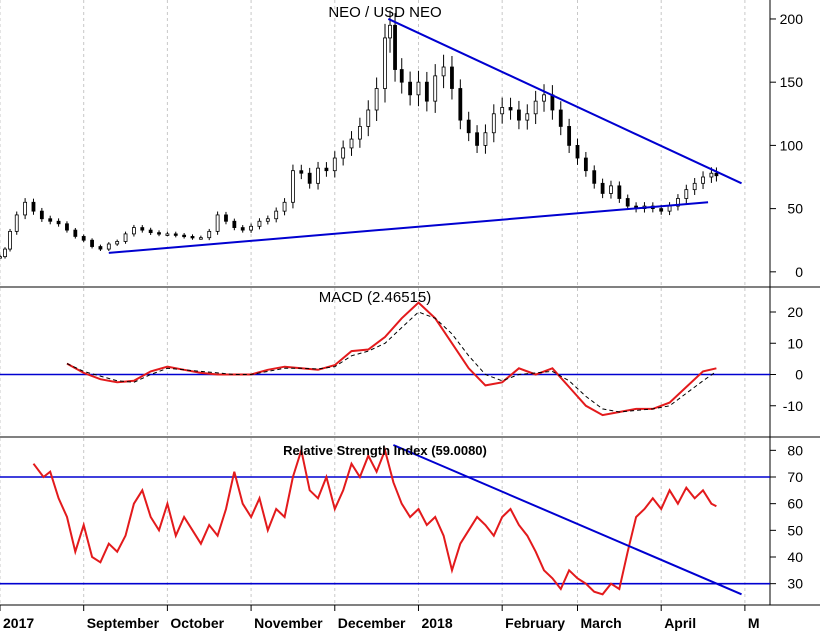 Image resolution: width=820 pixels, height=637 pixels. Describe the element at coordinates (601, 623) in the screenshot. I see `x-tick-label: March` at that location.